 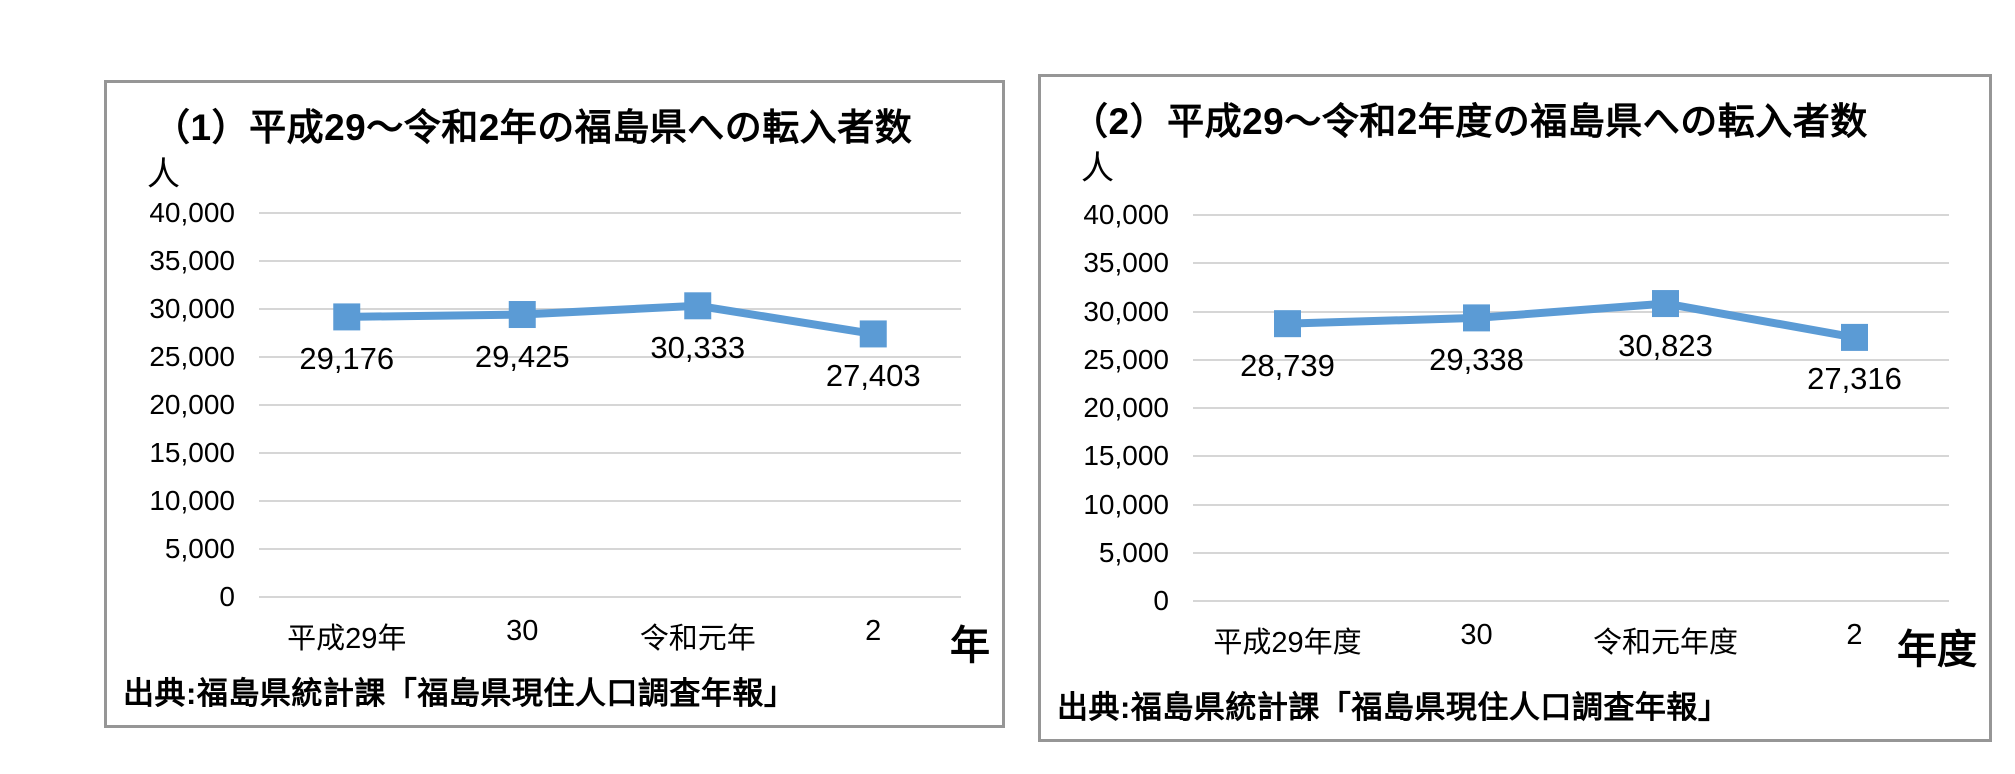 I want to click on x-category-label: 平成29年, so click(x=347, y=639).